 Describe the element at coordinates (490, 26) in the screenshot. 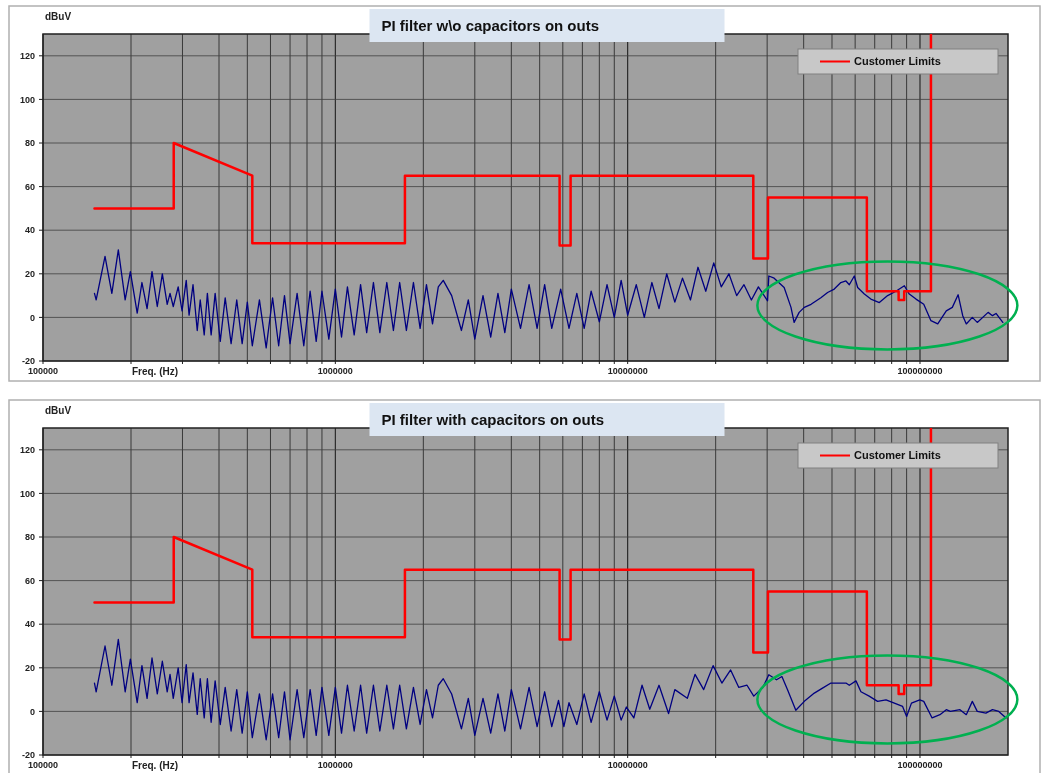

I see `chart-title: PI filter w\o capacitors on outs` at that location.